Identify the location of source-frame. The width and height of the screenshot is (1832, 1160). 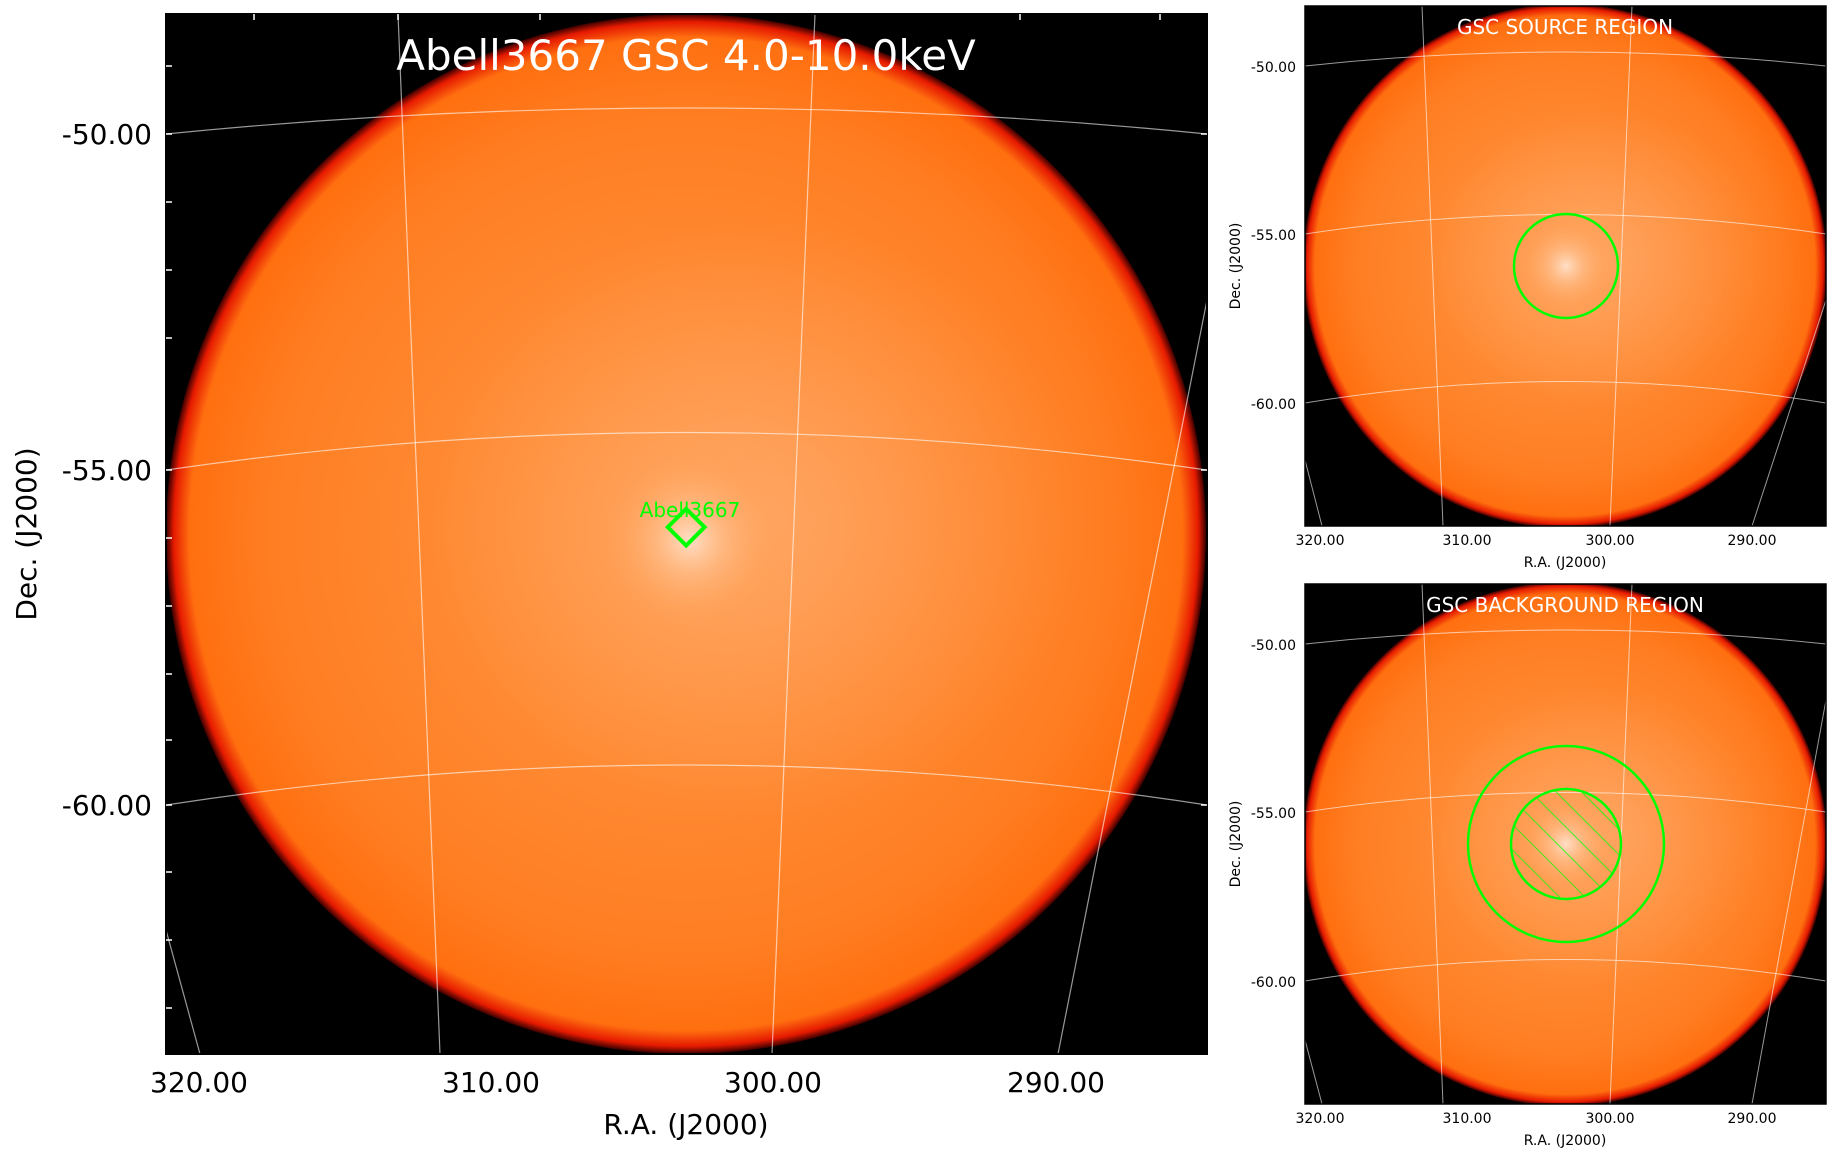
(1565, 266).